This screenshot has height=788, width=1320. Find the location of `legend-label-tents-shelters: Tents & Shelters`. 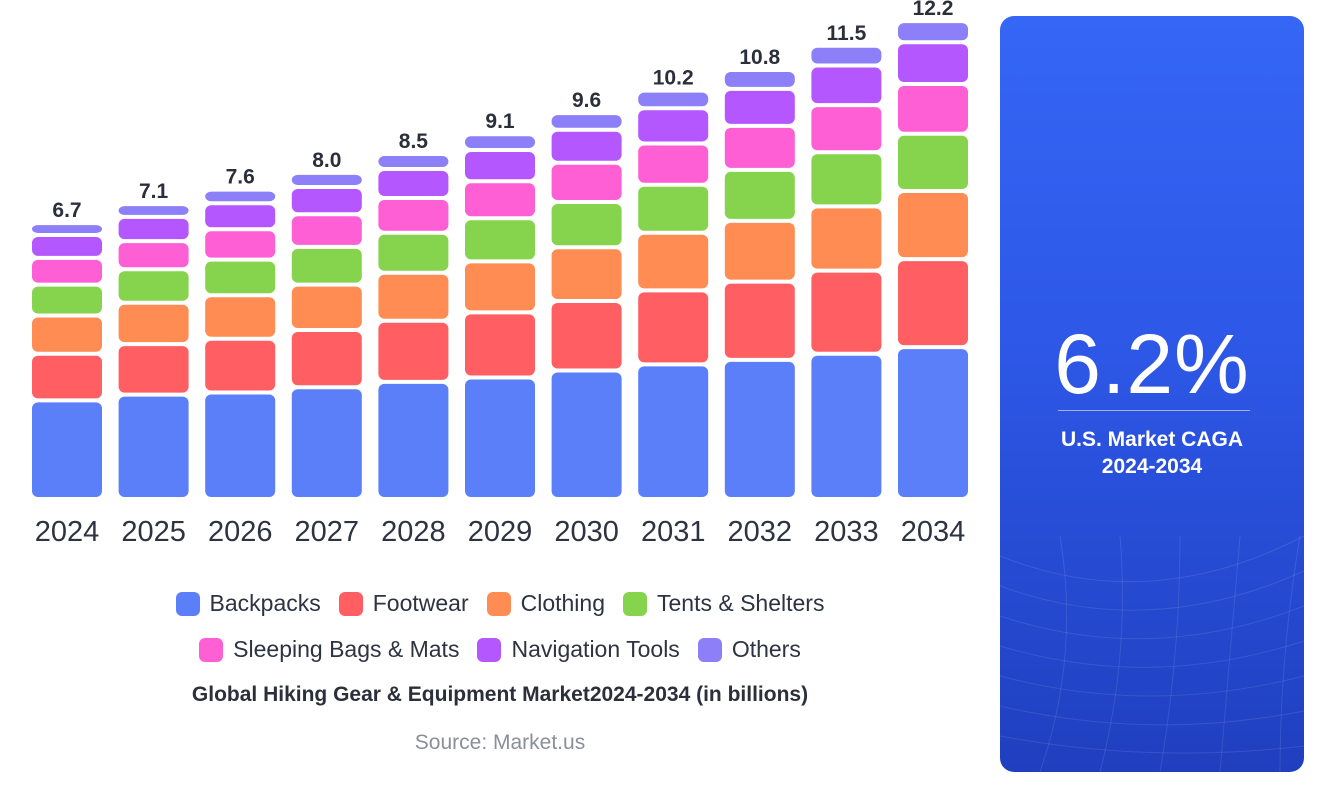

legend-label-tents-shelters: Tents & Shelters is located at coordinates (741, 603).